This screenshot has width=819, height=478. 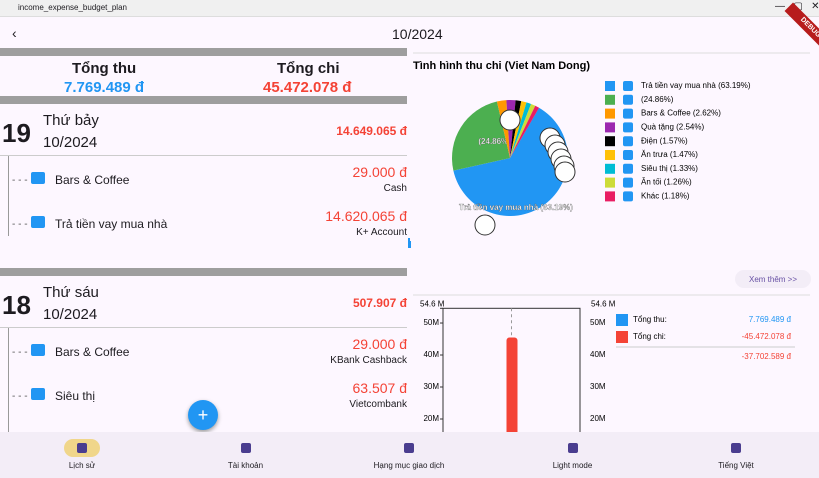 I want to click on income-label: Tổng thu, so click(x=104, y=68).